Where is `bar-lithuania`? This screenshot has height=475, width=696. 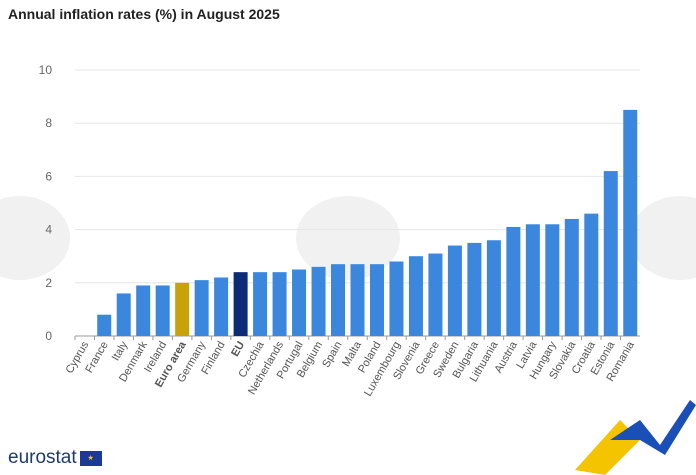 bar-lithuania is located at coordinates (493, 288).